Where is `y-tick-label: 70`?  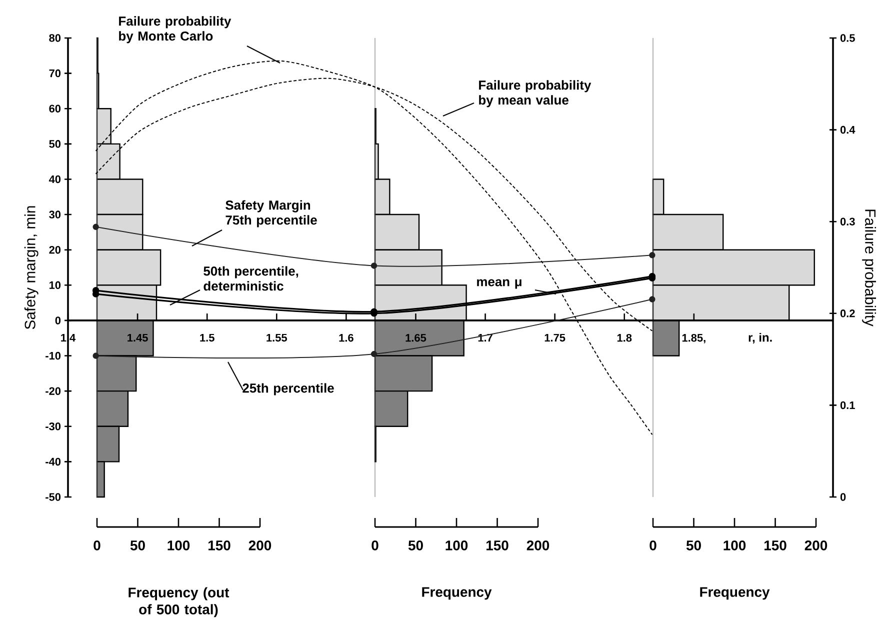
y-tick-label: 70 is located at coordinates (55, 73).